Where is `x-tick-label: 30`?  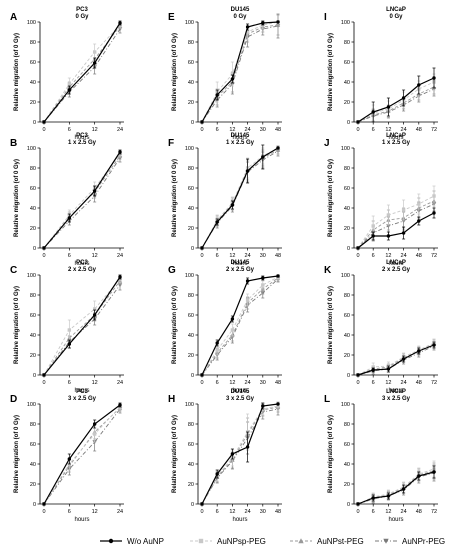
x-tick-label: 30 is located at coordinates (263, 256).